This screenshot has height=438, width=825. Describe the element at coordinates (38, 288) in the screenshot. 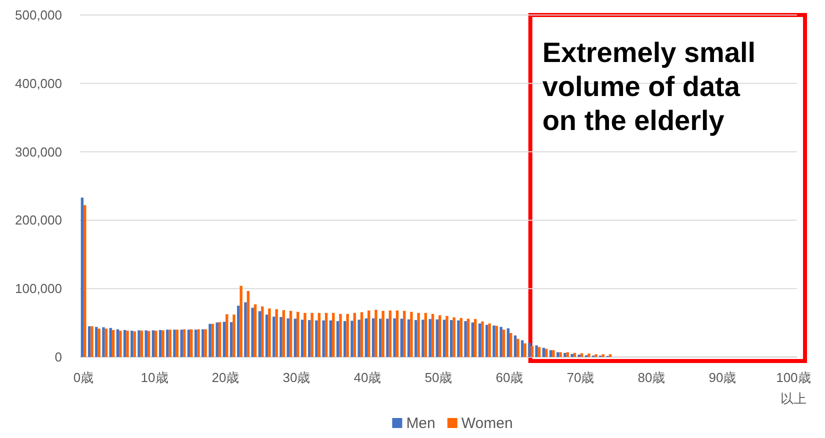

I see `y-tick-label: 100,000` at that location.